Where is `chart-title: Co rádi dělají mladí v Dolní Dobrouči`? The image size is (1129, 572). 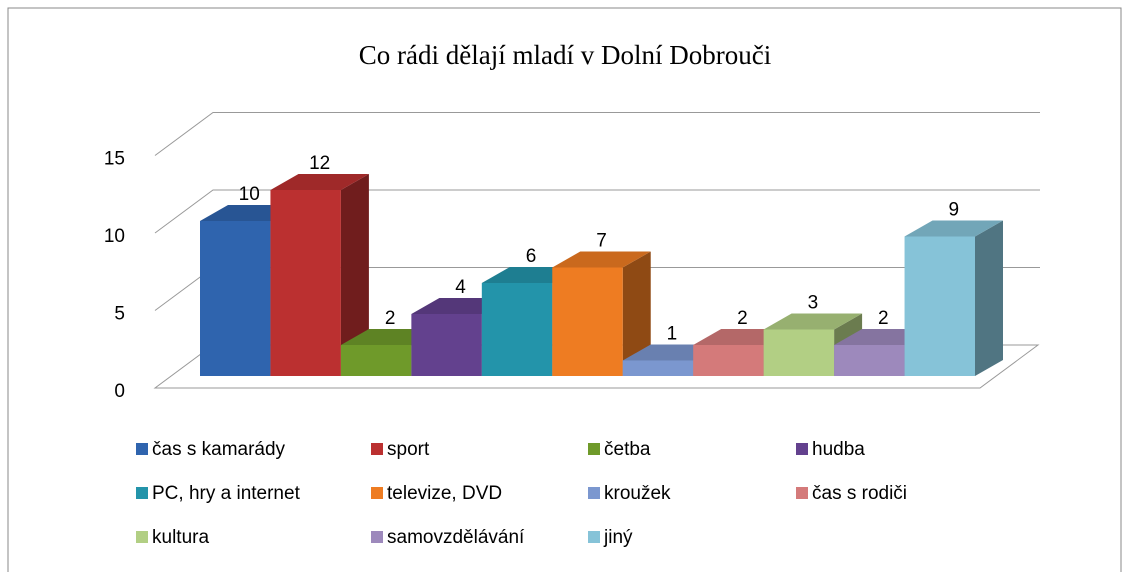
chart-title: Co rádi dělají mladí v Dolní Dobrouči is located at coordinates (565, 55).